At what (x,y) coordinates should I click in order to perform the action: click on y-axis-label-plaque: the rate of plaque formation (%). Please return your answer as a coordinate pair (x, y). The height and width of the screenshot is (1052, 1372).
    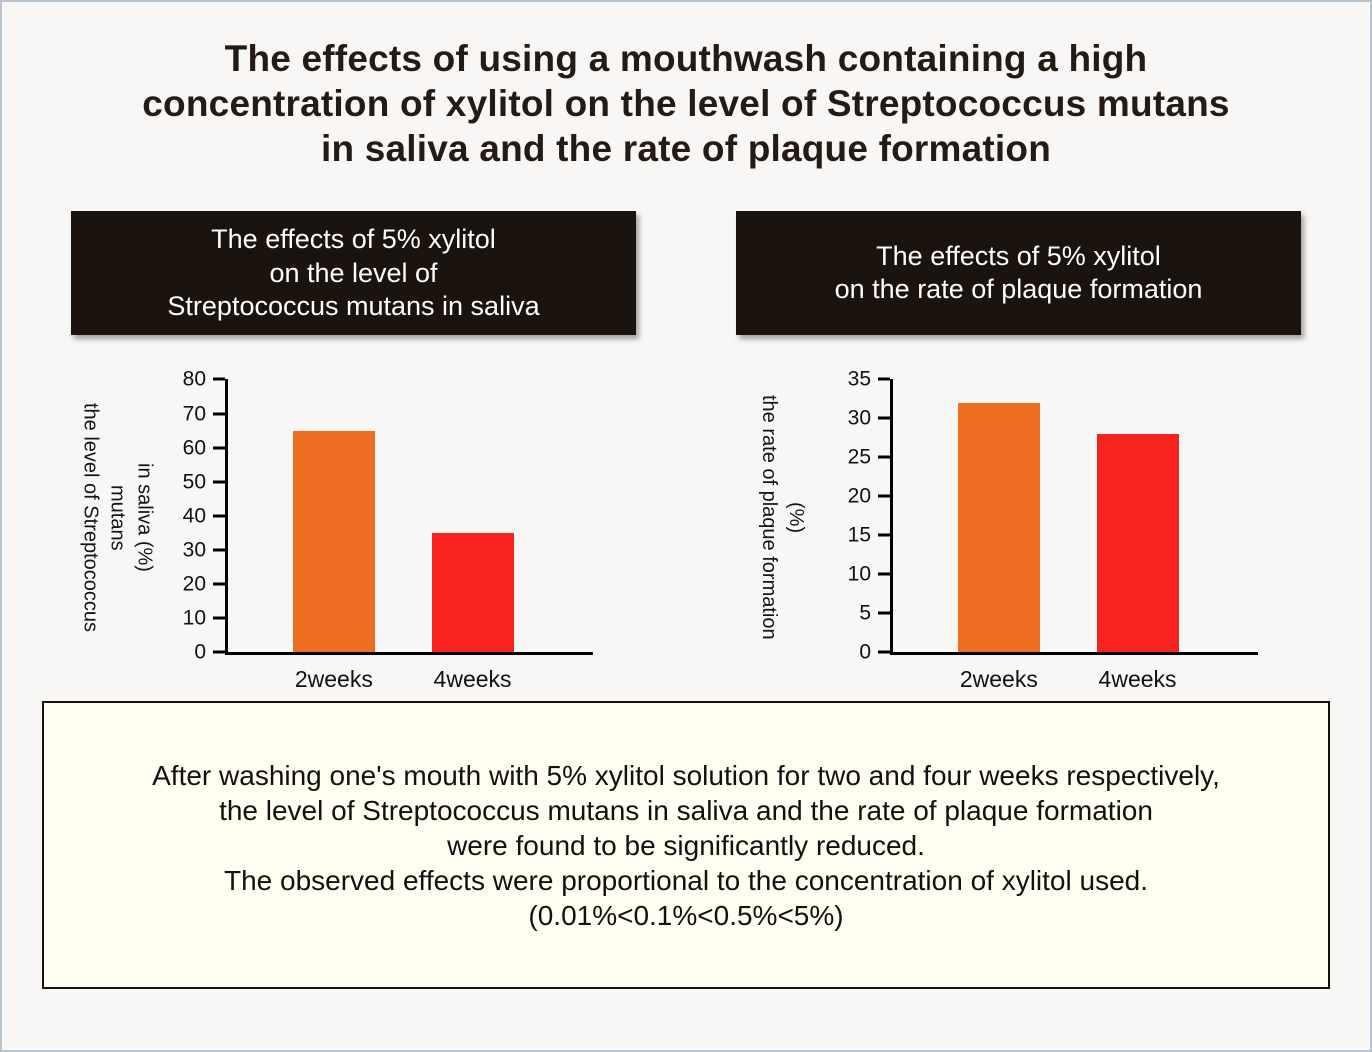
    Looking at the image, I should click on (782, 517).